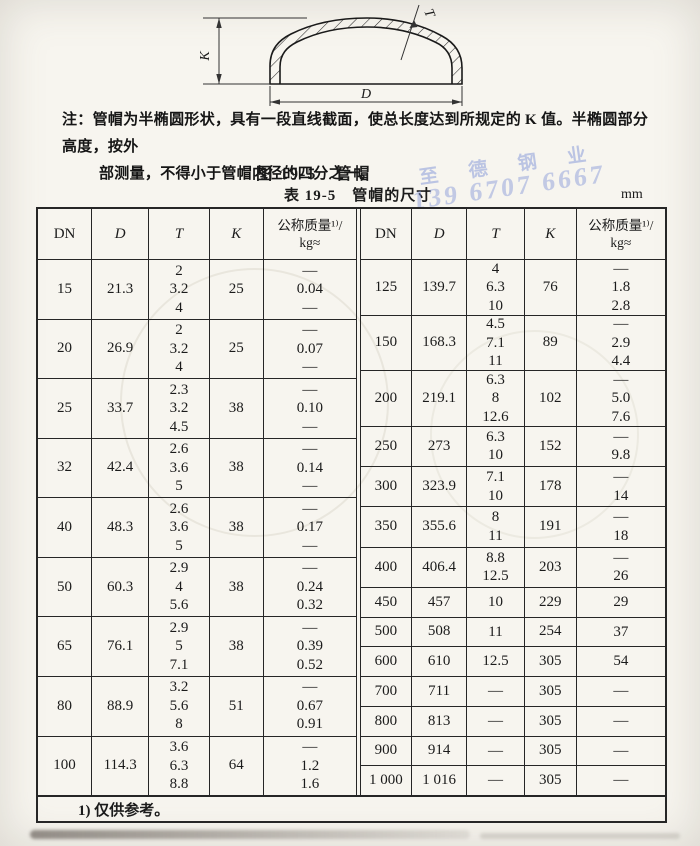 The height and width of the screenshot is (846, 700). What do you see at coordinates (551, 527) in the screenshot?
I see `cell-k: 191` at bounding box center [551, 527].